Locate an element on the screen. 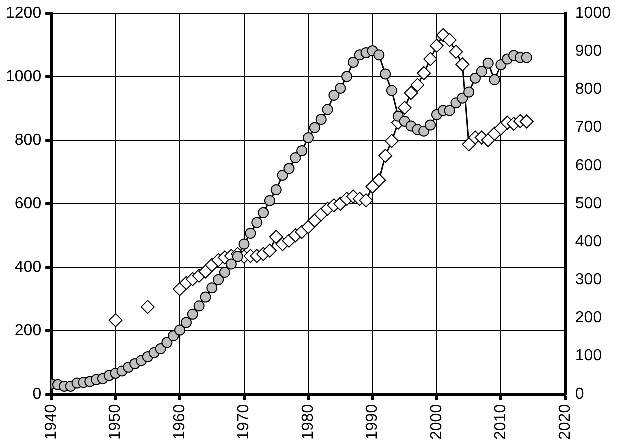  y2-tick-label: 300 is located at coordinates (588, 280).